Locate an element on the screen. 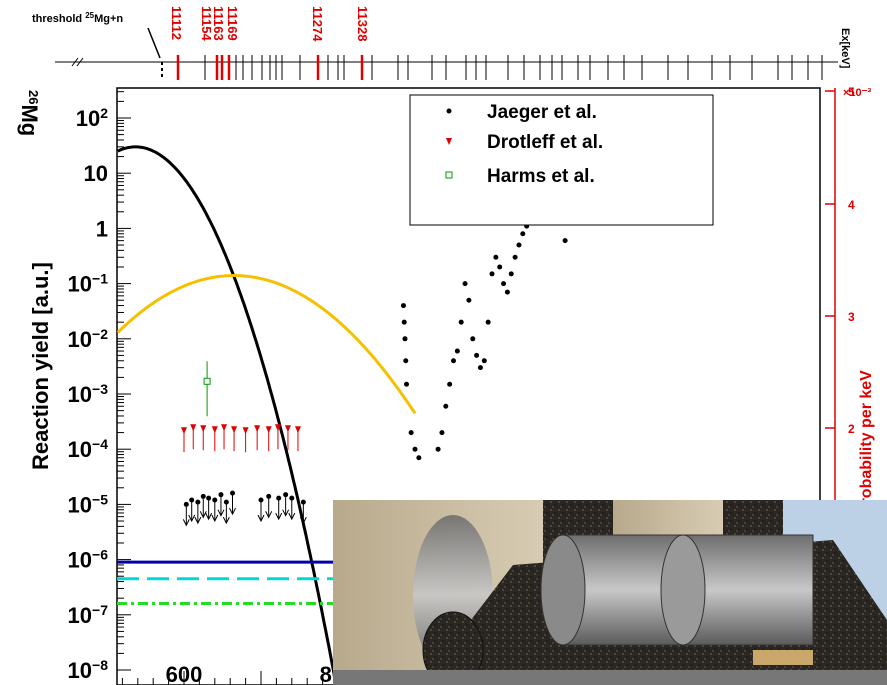 The width and height of the screenshot is (887, 685). legend-box is located at coordinates (561, 160).